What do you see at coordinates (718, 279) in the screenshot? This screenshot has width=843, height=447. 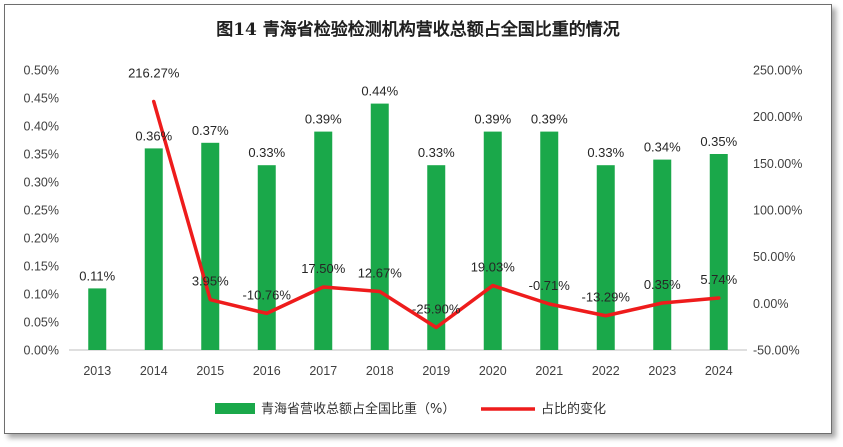 I see `line-data-label: 5.74%` at bounding box center [718, 279].